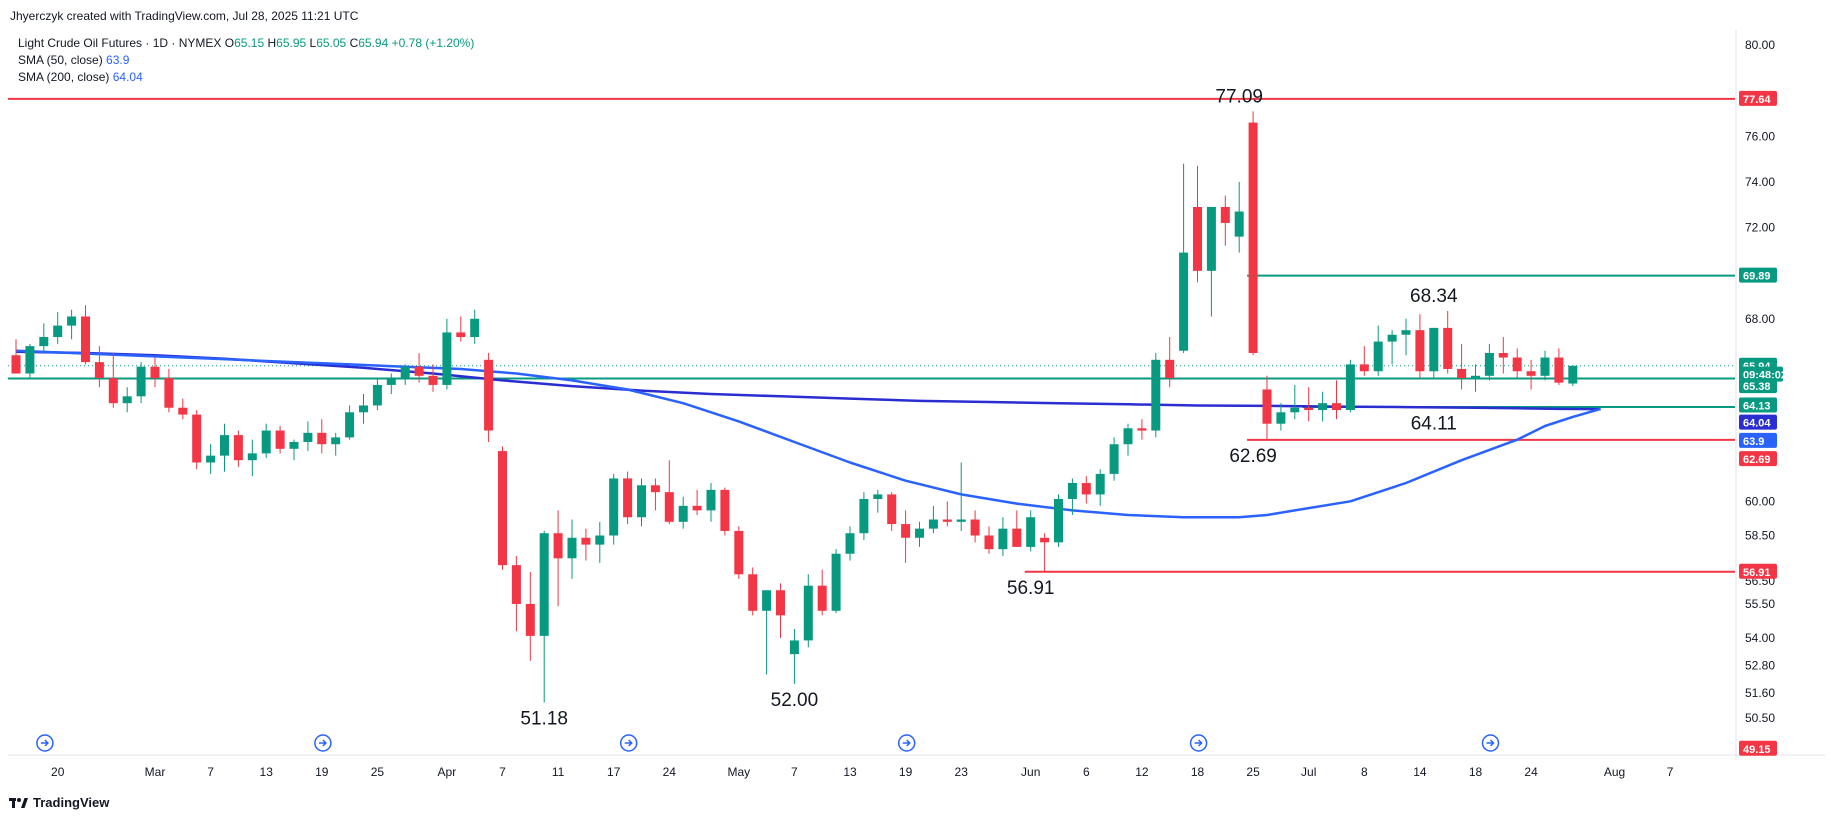  I want to click on price-tag-label: 56.91, so click(1757, 573).